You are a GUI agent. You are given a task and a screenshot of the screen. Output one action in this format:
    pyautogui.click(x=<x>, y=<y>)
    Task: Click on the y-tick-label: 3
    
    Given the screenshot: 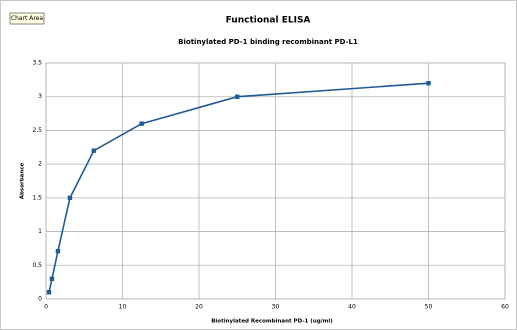 What is the action you would take?
    pyautogui.click(x=40, y=96)
    